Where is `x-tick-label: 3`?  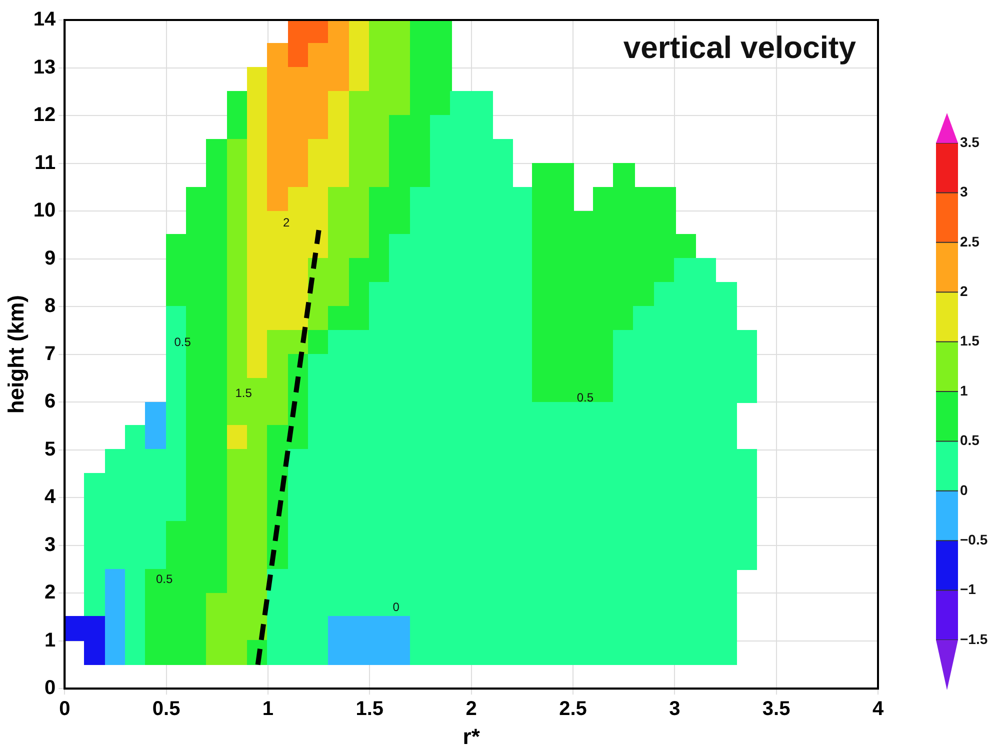
x-tick-label: 3 is located at coordinates (674, 709).